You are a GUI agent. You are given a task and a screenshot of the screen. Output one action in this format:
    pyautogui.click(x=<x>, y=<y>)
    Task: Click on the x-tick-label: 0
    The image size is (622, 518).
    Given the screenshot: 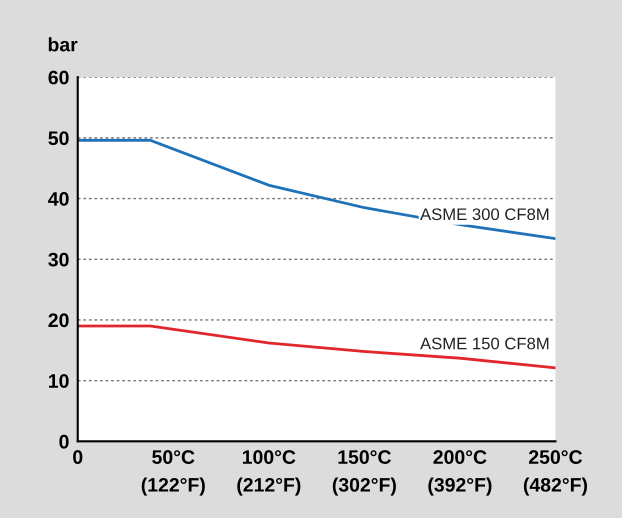 What is the action you would take?
    pyautogui.click(x=77, y=457)
    